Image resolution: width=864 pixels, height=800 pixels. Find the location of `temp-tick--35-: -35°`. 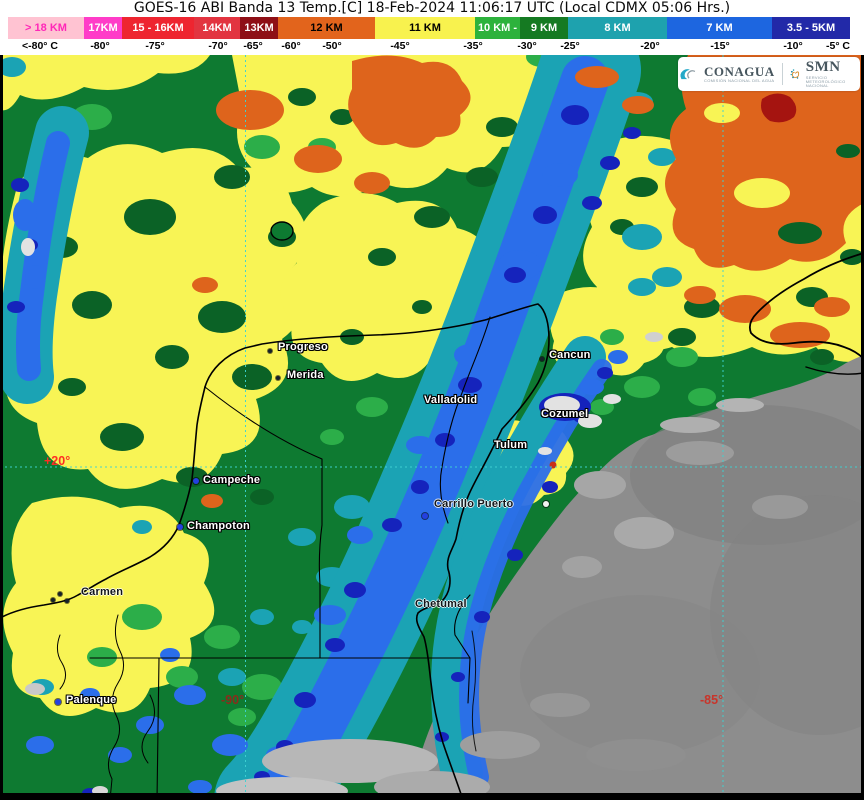

temp-tick--35-: -35° is located at coordinates (473, 46).